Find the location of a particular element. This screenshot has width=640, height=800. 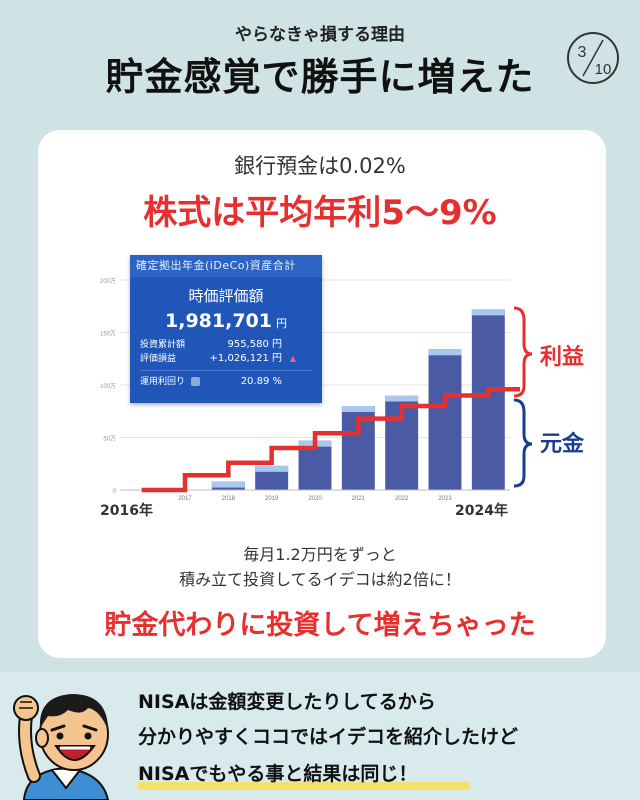

y-tick-label: 0 is located at coordinates (115, 492).